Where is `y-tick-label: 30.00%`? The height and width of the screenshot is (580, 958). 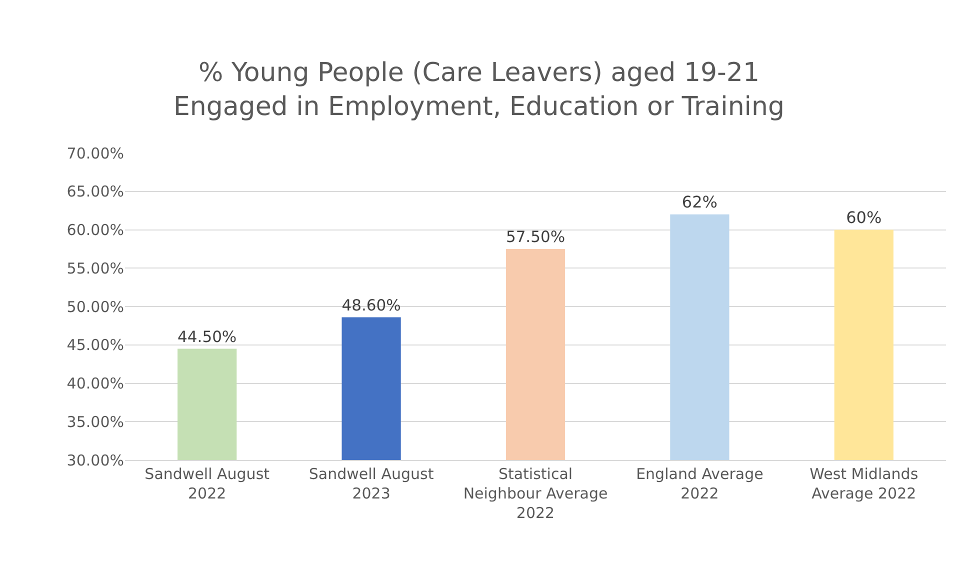
y-tick-label: 30.00% is located at coordinates (95, 460).